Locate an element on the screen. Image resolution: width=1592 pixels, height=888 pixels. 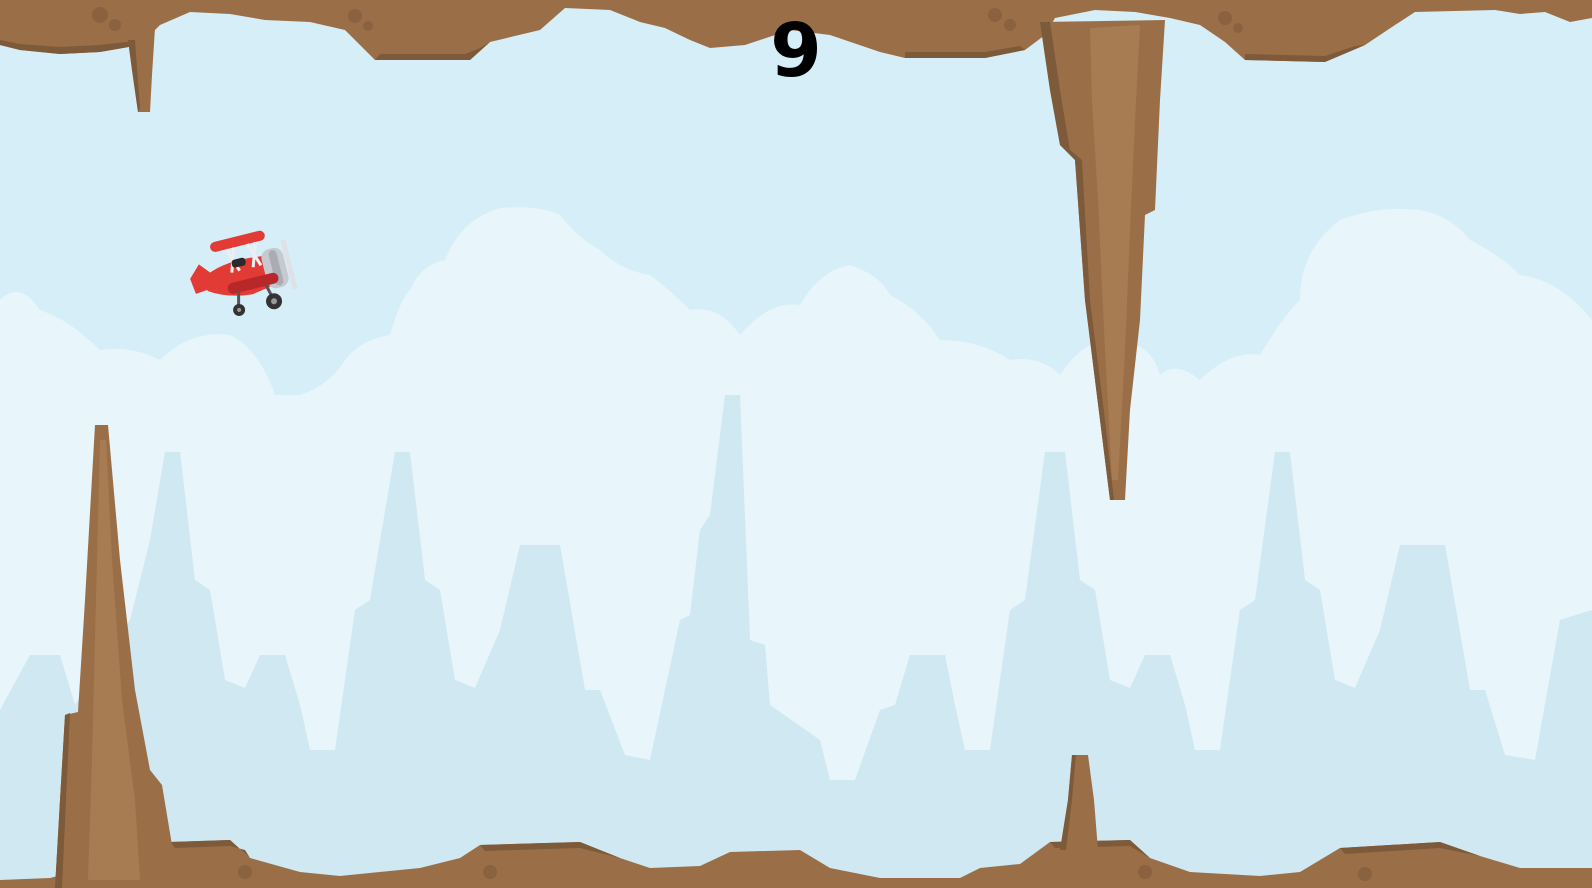
top-rock-ceiling is located at coordinates (796, 31).